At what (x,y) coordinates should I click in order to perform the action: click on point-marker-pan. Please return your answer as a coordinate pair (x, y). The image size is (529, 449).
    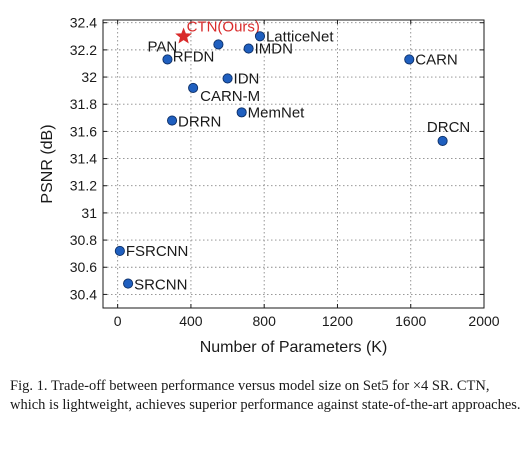
    Looking at the image, I should click on (167, 59).